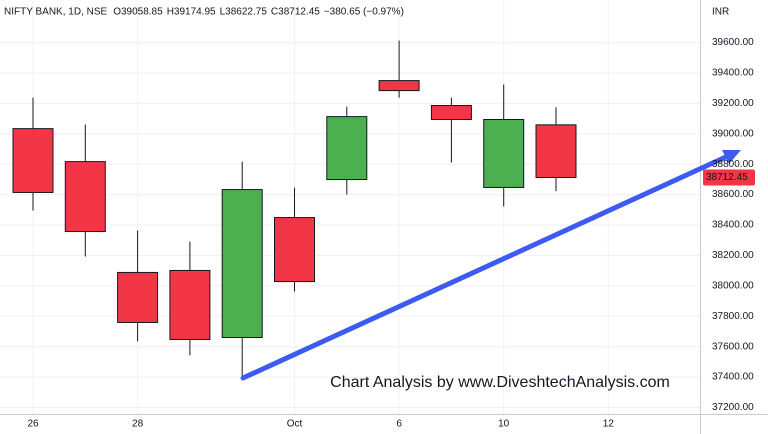 This screenshot has height=434, width=768. I want to click on header-value: C38712.45, so click(295, 12).